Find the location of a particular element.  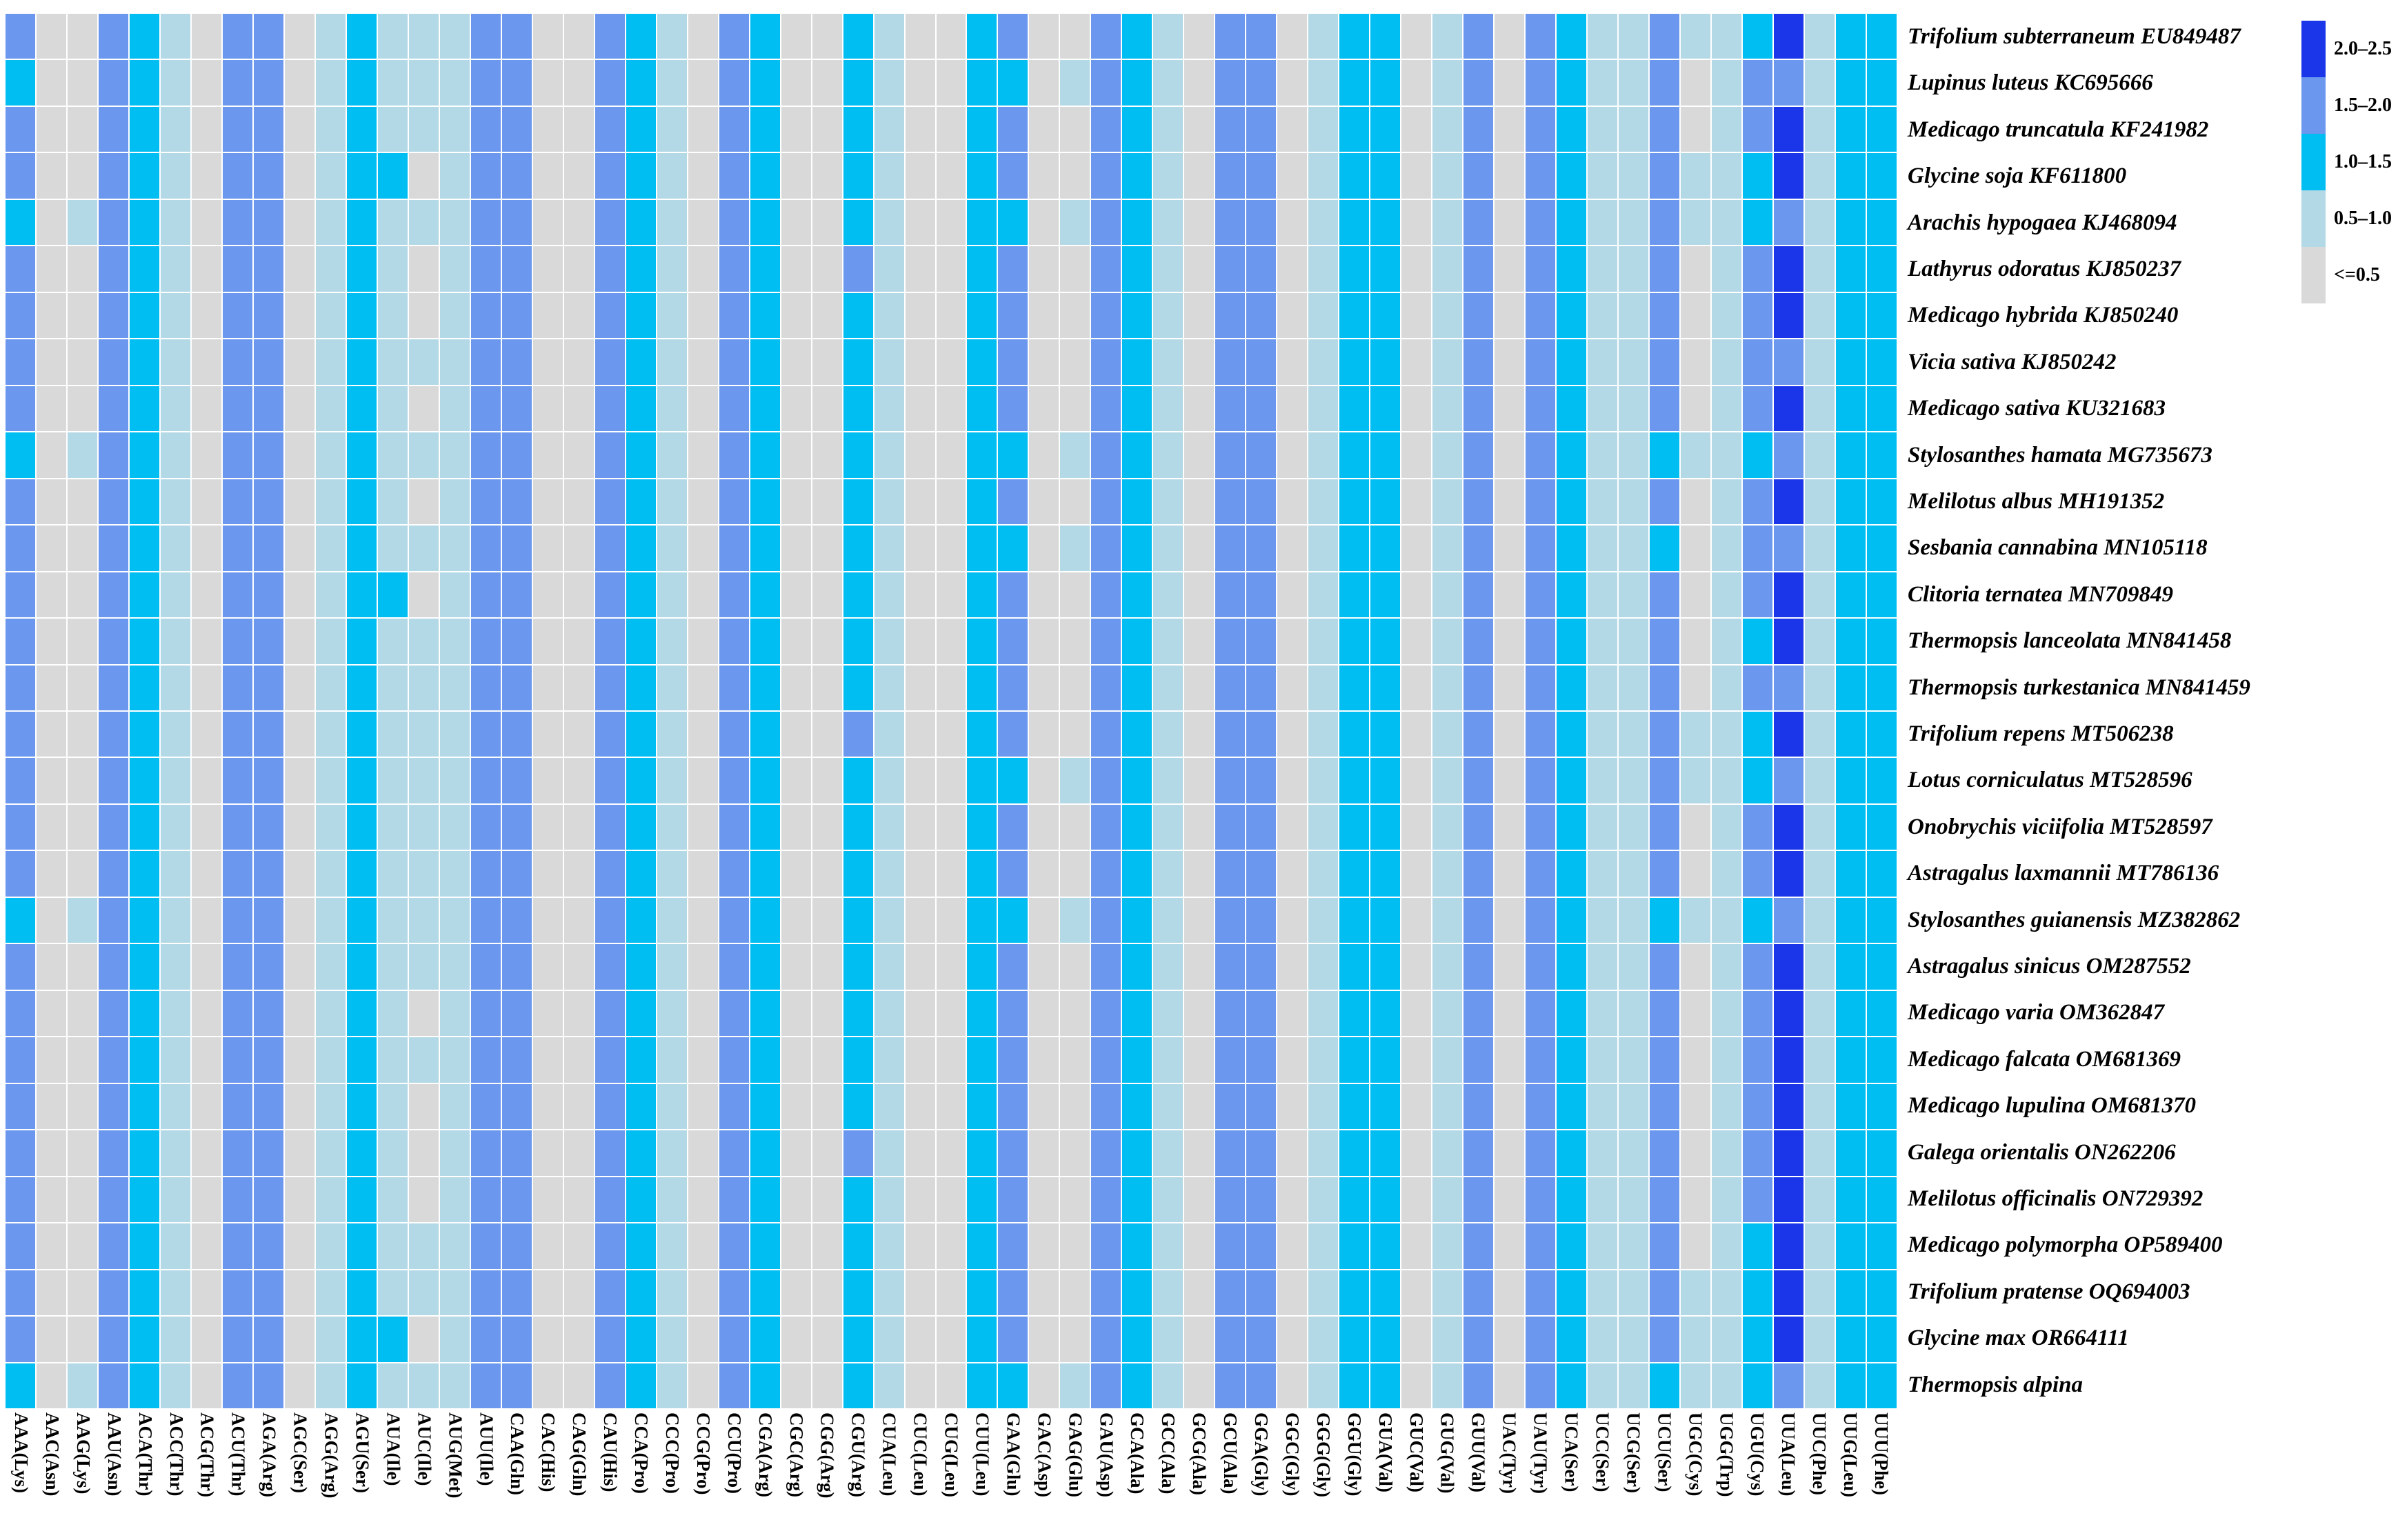

codon-label: AAU(Asn) is located at coordinates (114, 1455).